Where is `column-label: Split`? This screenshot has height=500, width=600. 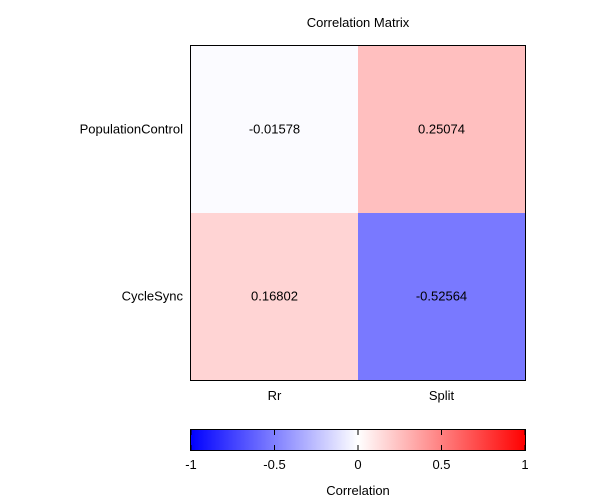
column-label: Split is located at coordinates (442, 395).